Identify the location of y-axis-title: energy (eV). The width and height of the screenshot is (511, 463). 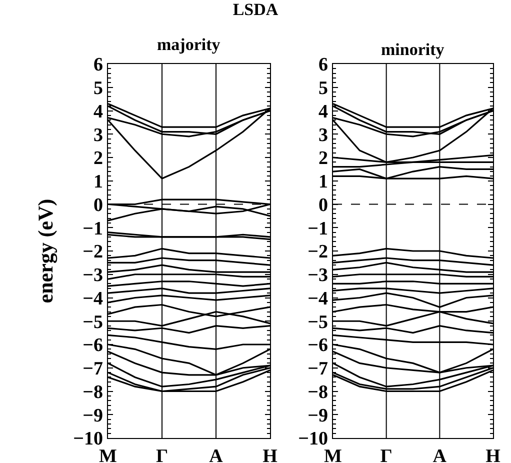
(45, 251).